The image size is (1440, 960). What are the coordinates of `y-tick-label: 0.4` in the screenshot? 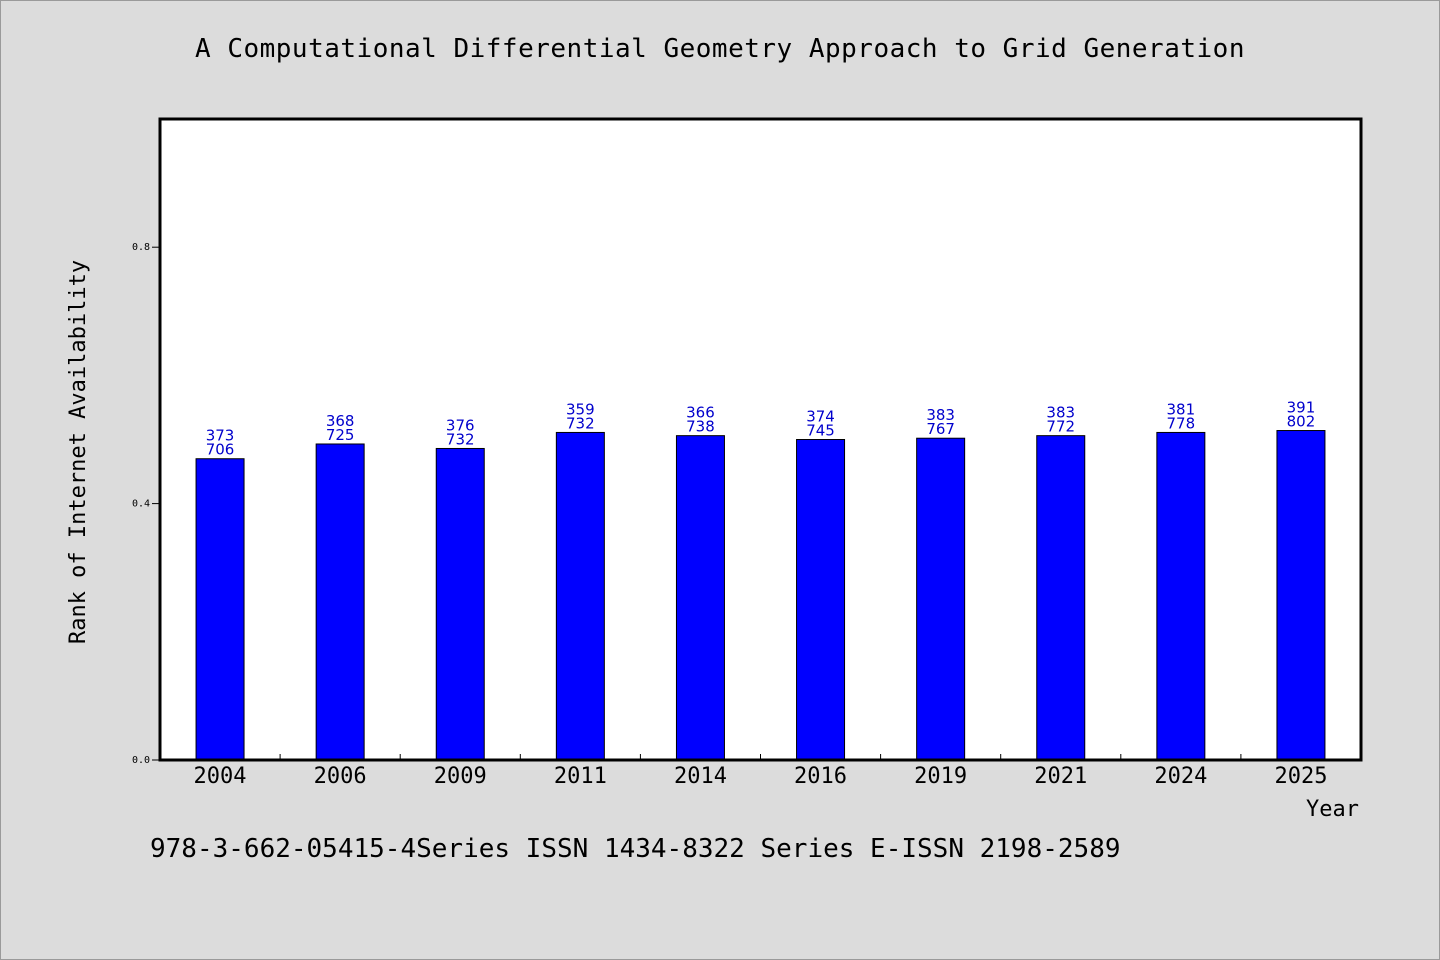 It's located at (141, 504).